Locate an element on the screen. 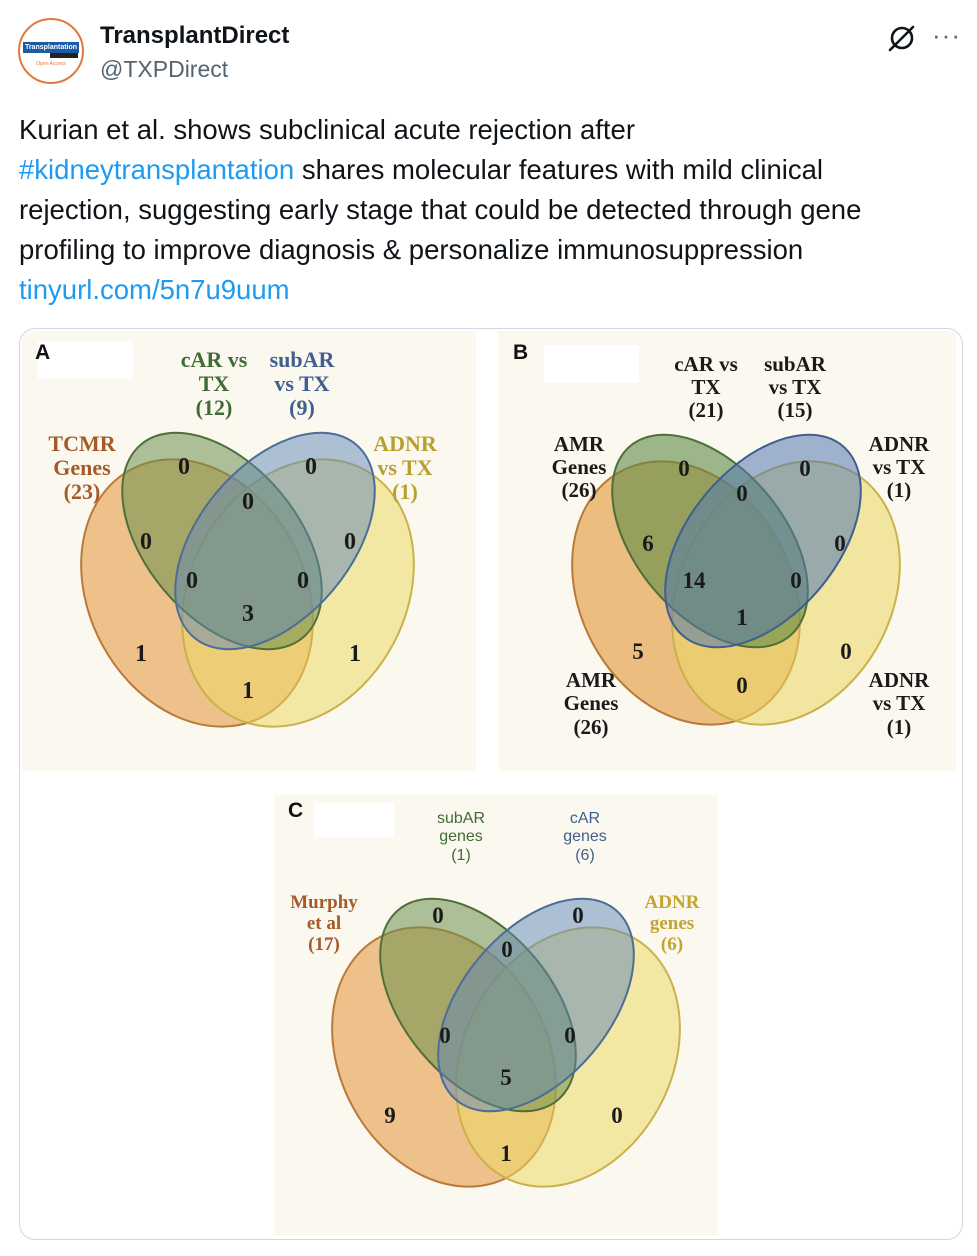  venn-b-label-yellow-top-line1: ADNR is located at coordinates (899, 444).